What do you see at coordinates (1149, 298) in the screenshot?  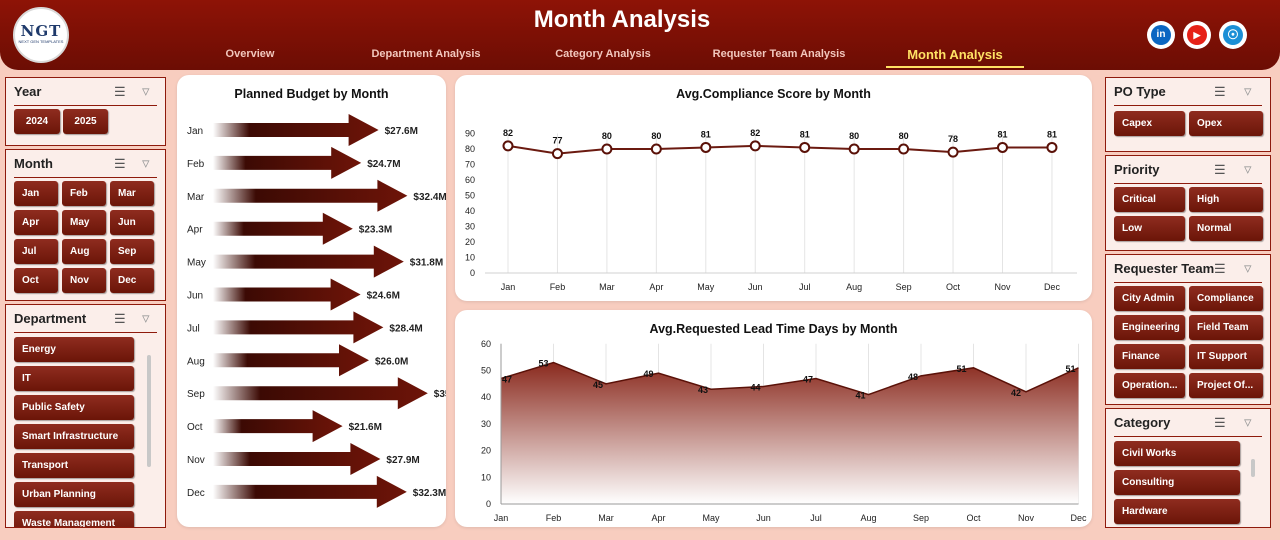 I see `slicer-item-city-admin: City Admin` at bounding box center [1149, 298].